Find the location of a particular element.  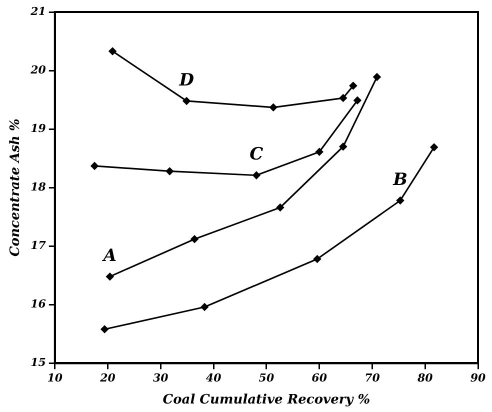

y-tick-label: 20 is located at coordinates (38, 69).